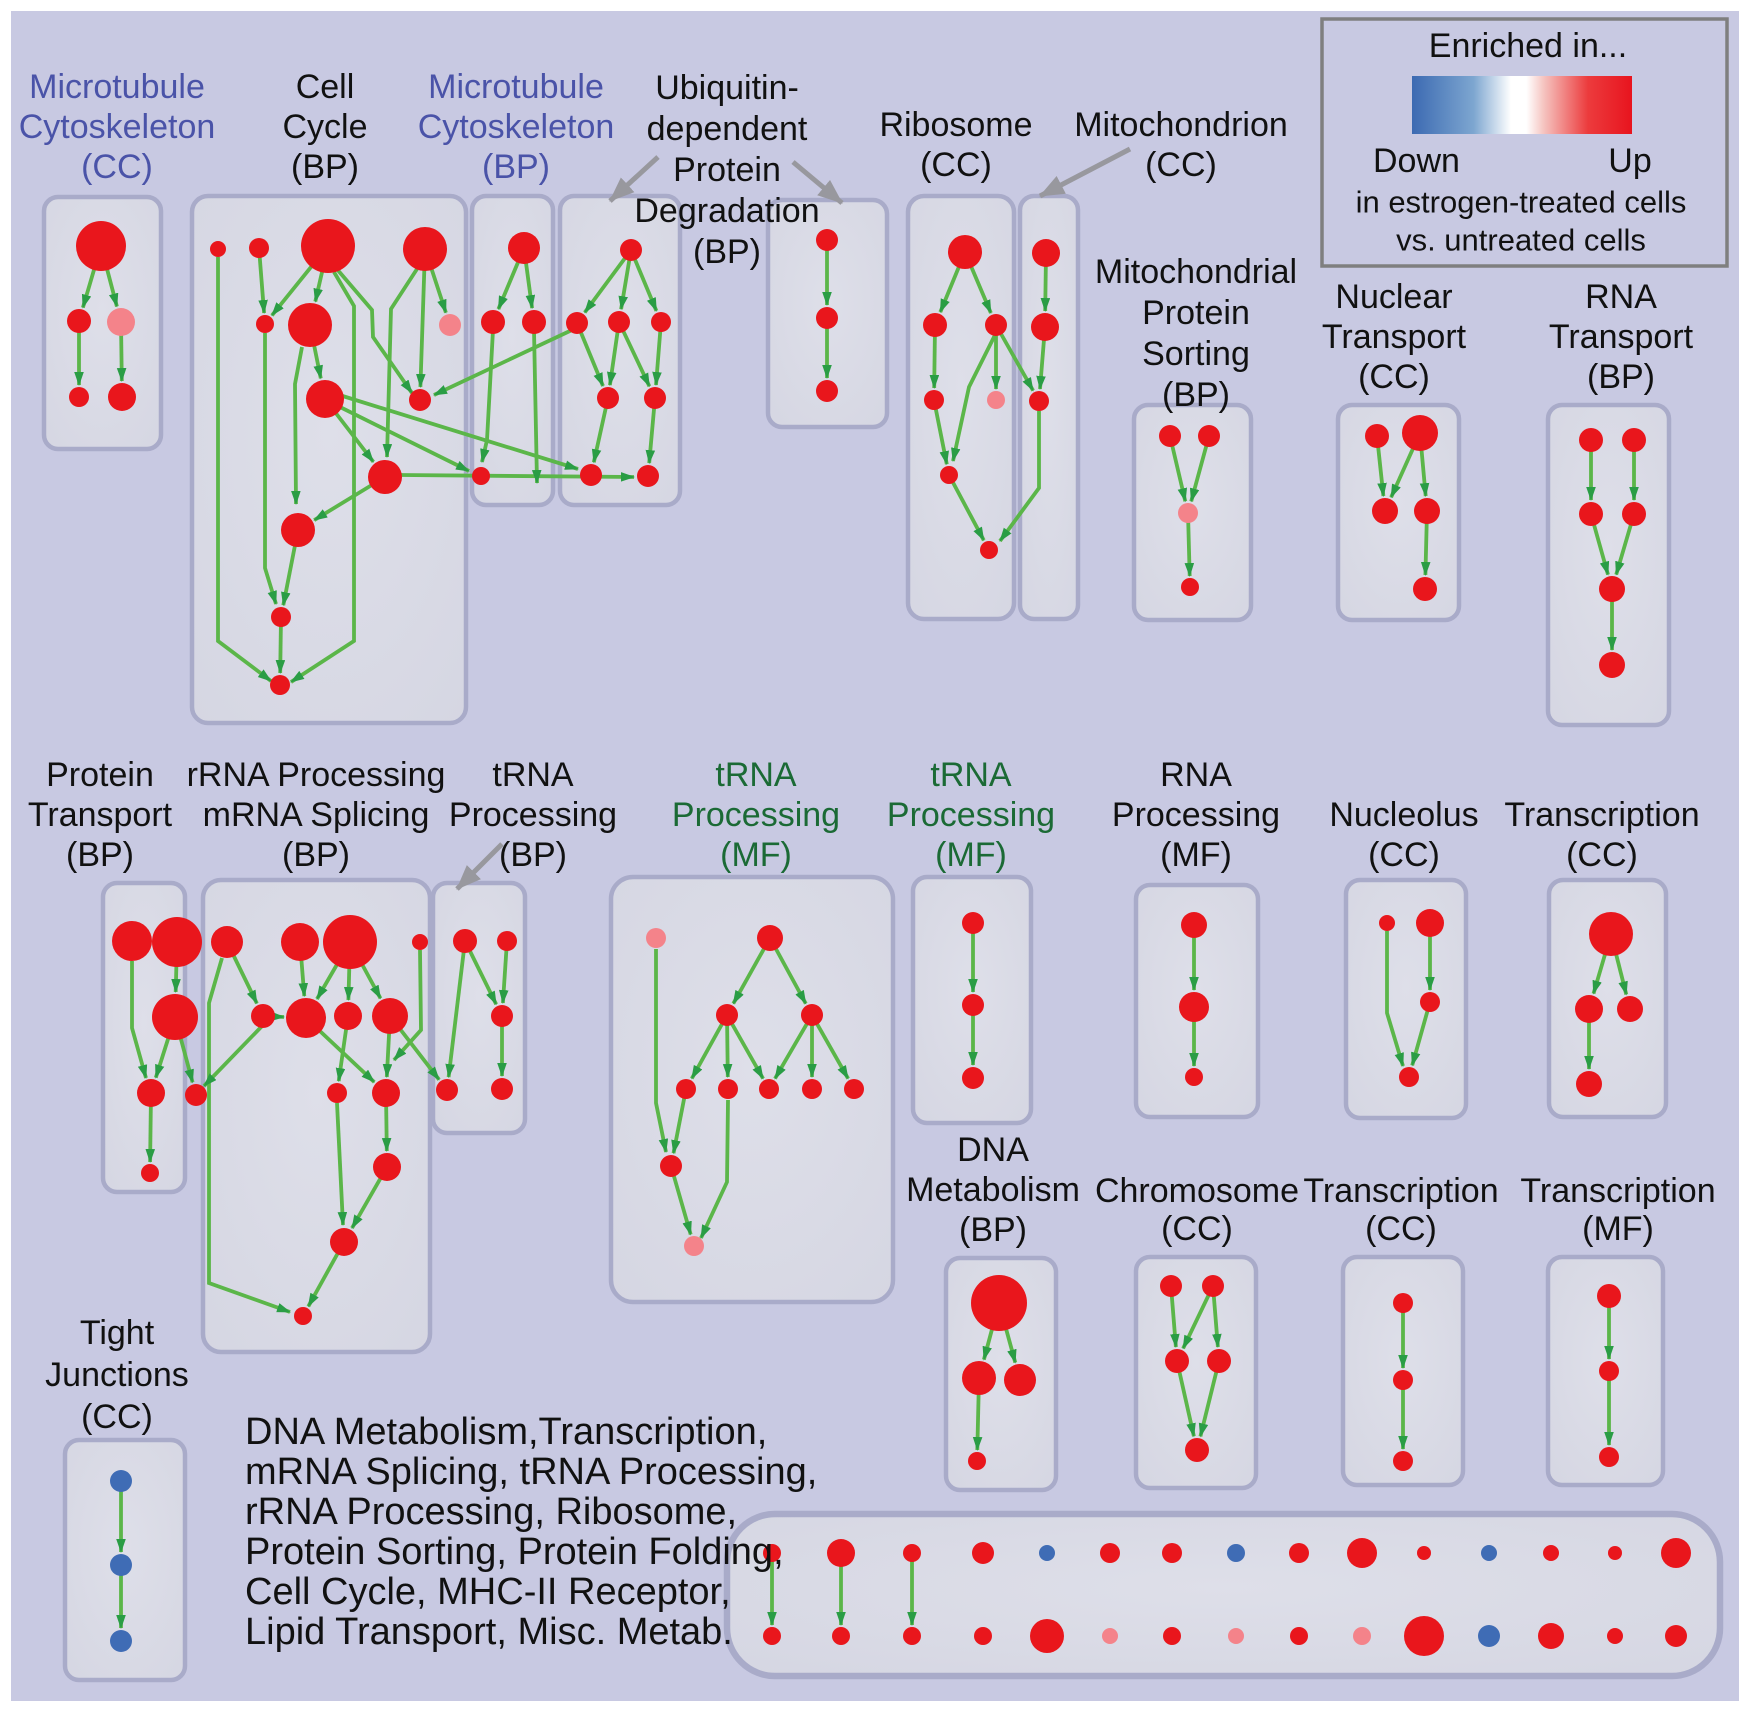 The height and width of the screenshot is (1715, 1750). What do you see at coordinates (506, 1432) in the screenshot?
I see `svg-text: DNA Metabolism,Transcription,` at bounding box center [506, 1432].